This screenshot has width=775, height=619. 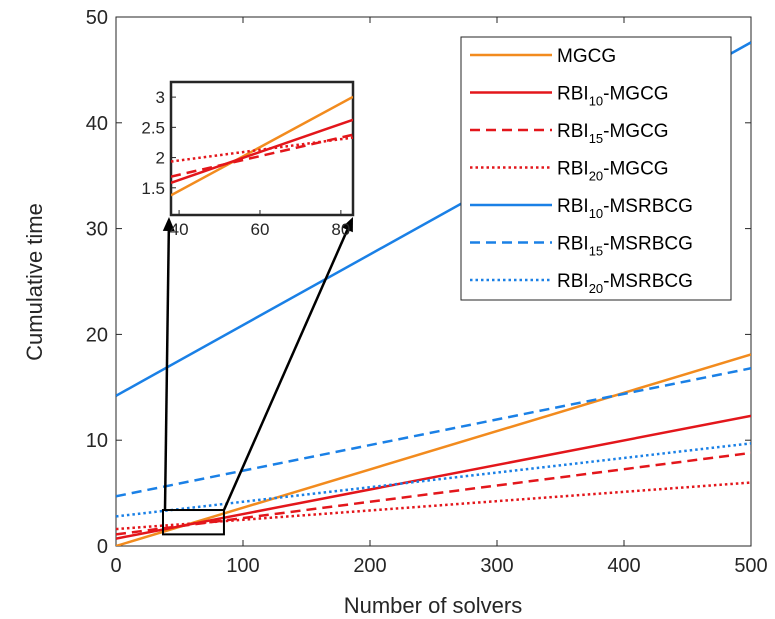 What do you see at coordinates (153, 188) in the screenshot?
I see `inset-y-tick-label: 1.5` at bounding box center [153, 188].